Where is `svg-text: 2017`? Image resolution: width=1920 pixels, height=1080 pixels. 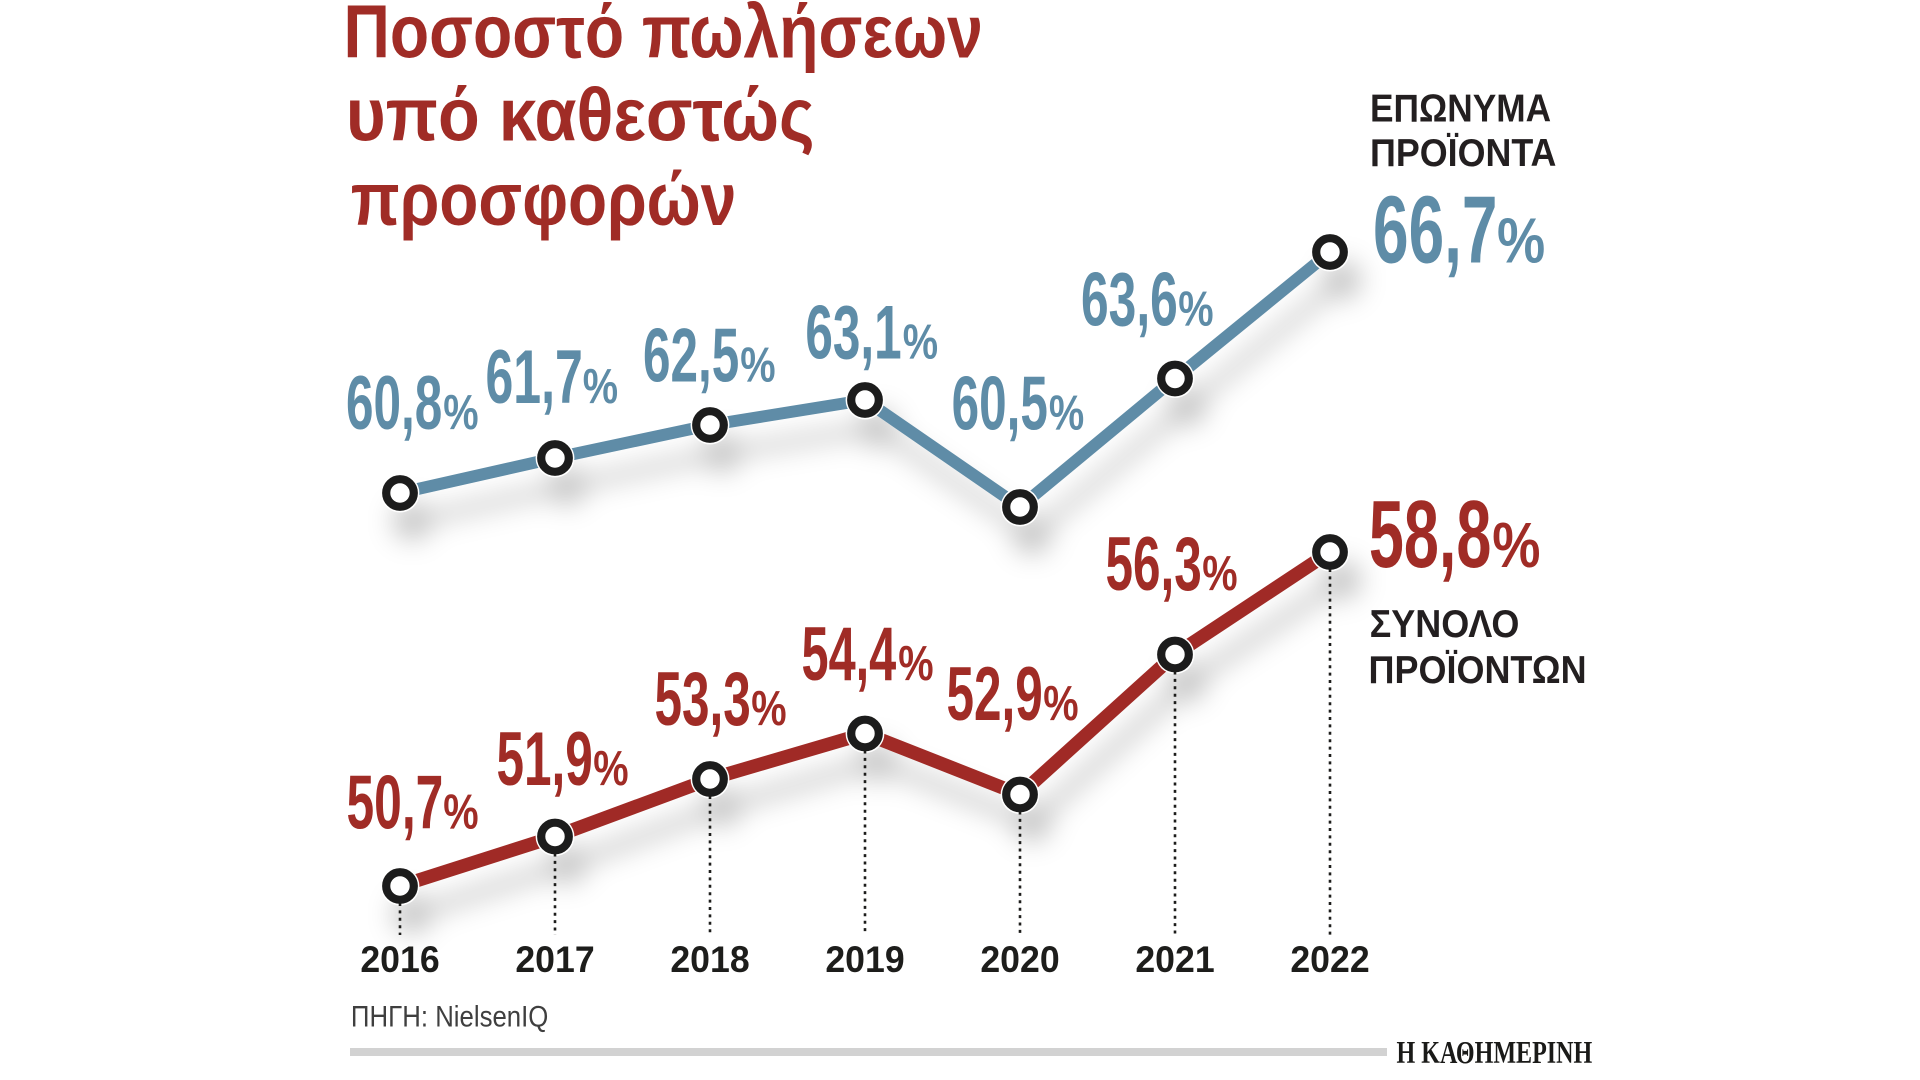
svg-text: 2017 is located at coordinates (554, 959).